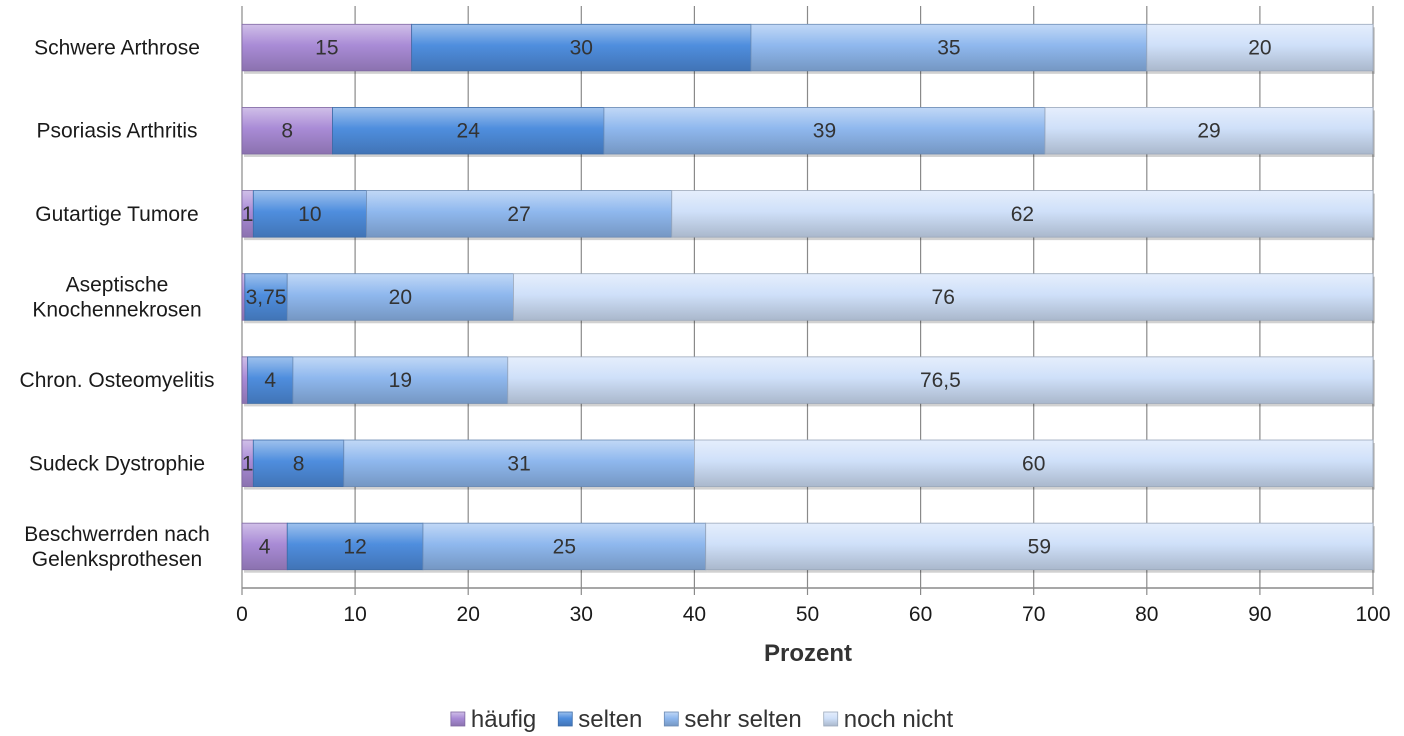 The image size is (1404, 736). What do you see at coordinates (116, 310) in the screenshot?
I see `category-label-line: Knochennekrosen` at bounding box center [116, 310].